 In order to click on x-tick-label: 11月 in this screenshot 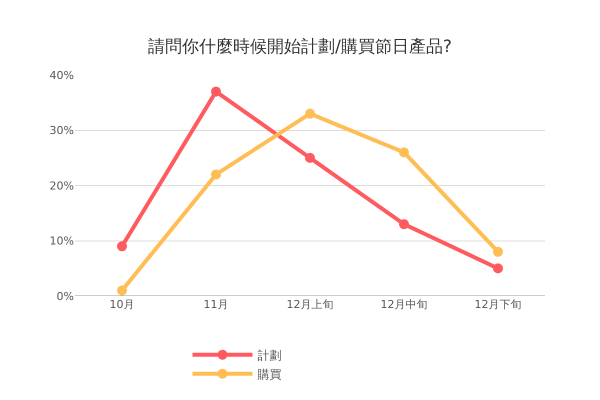, I will do `click(216, 304)`.